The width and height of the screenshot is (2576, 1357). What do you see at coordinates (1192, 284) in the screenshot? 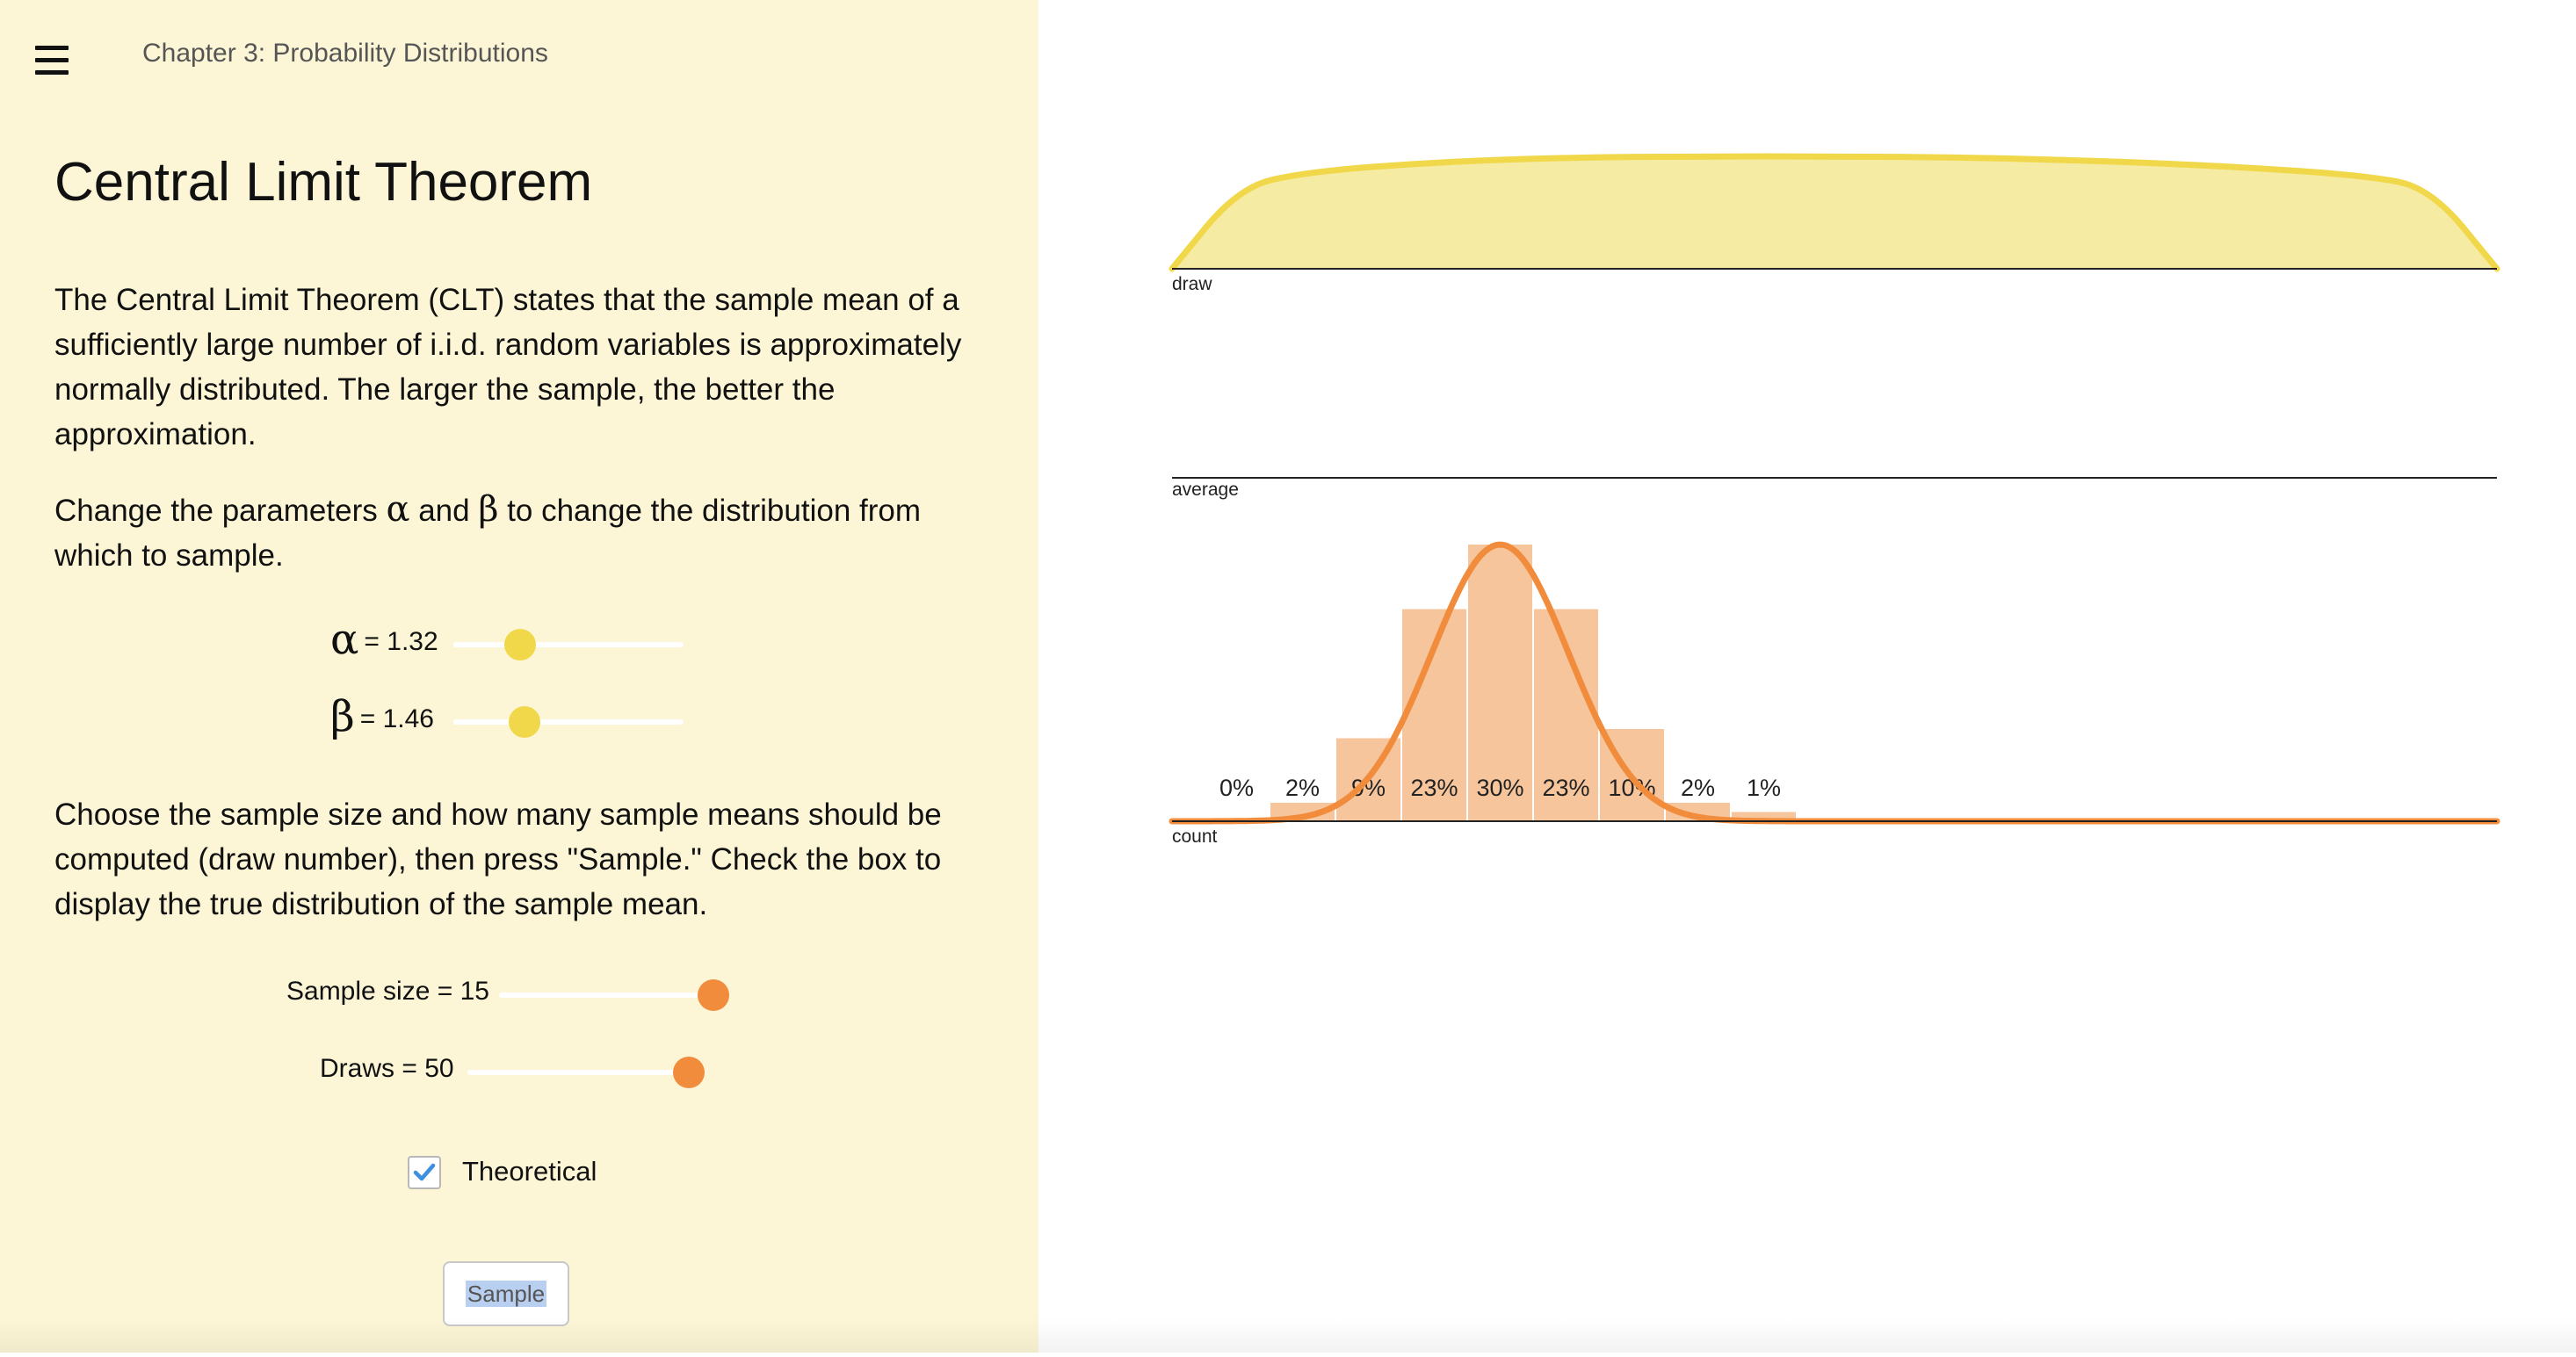
I see `draw-axis-label: draw` at bounding box center [1192, 284].